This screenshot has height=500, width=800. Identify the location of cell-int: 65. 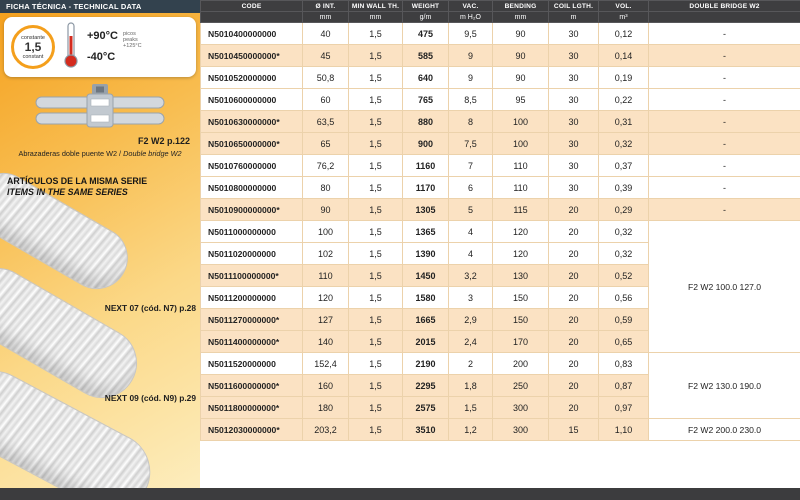
(325, 143).